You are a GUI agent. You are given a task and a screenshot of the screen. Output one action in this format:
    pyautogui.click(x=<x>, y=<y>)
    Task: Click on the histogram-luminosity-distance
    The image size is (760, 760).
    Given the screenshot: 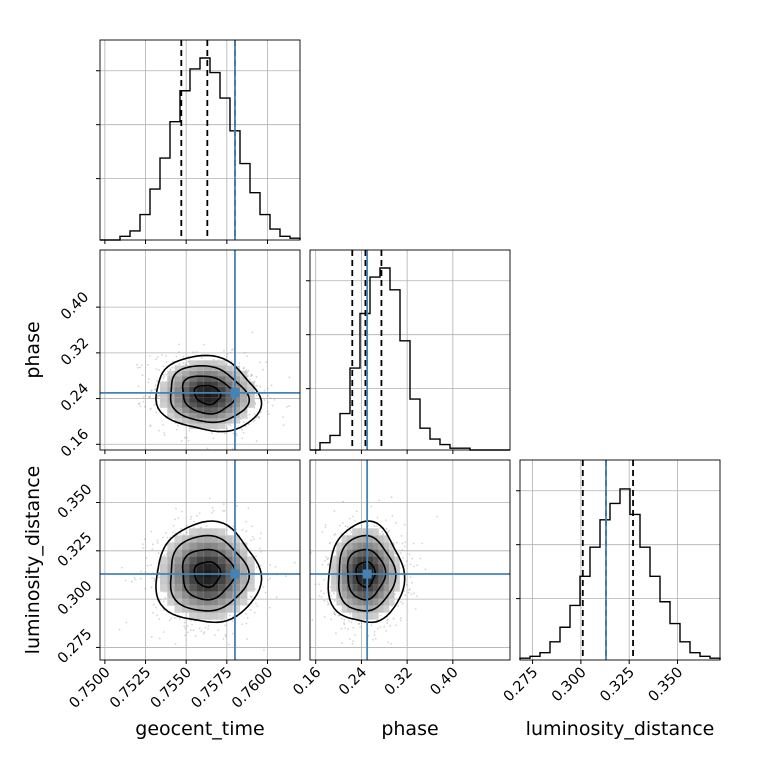 What is the action you would take?
    pyautogui.click(x=620, y=574)
    